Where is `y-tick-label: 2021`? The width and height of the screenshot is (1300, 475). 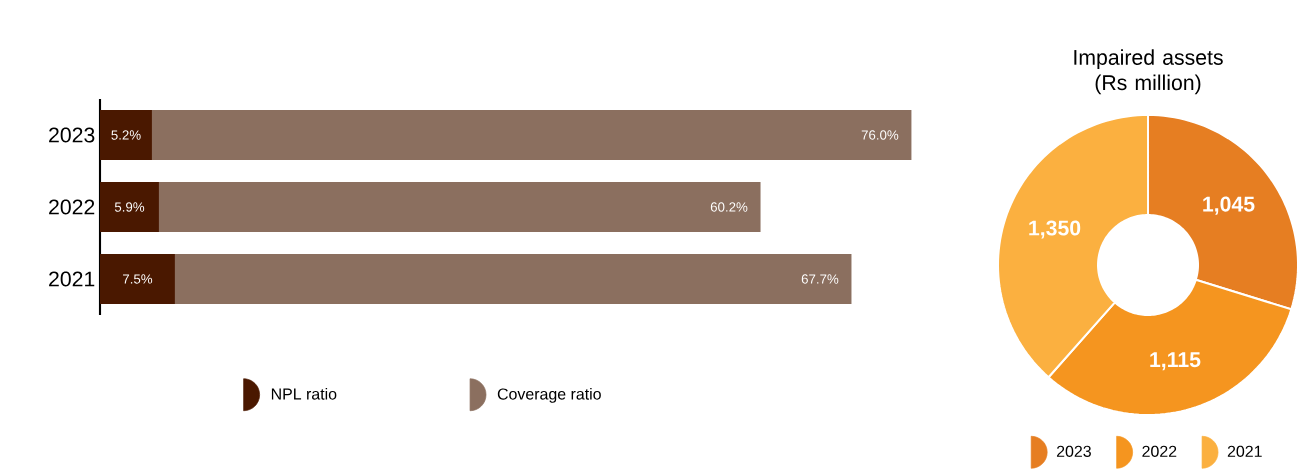 y-tick-label: 2021 is located at coordinates (72, 279).